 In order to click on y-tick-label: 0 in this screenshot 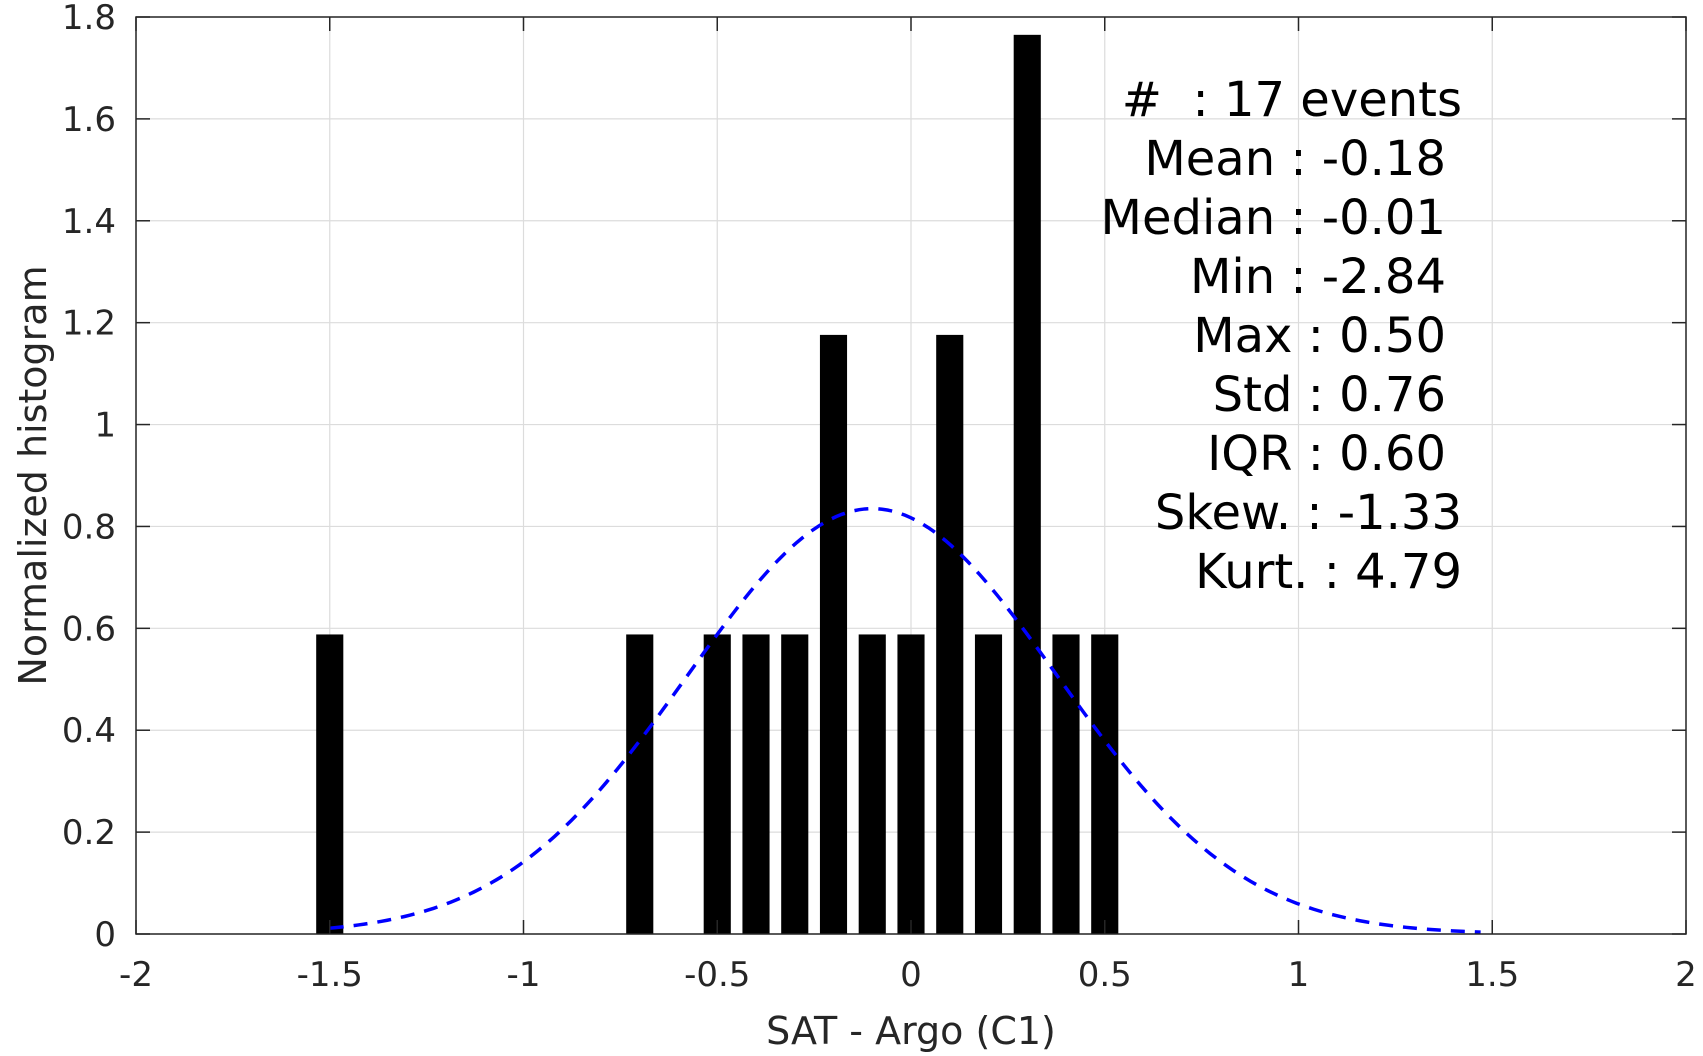, I will do `click(105, 935)`.